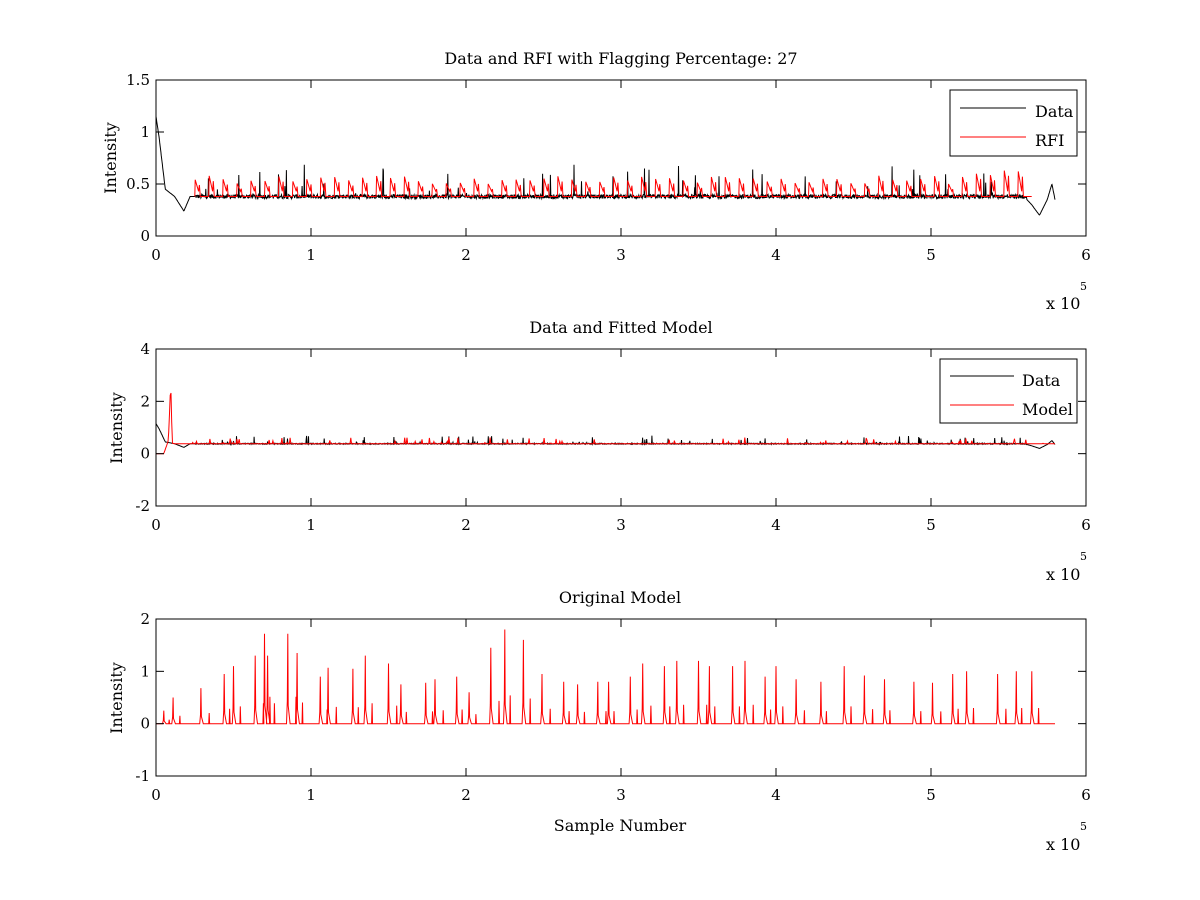 This screenshot has width=1200, height=900. What do you see at coordinates (1049, 140) in the screenshot?
I see `subplot-1-legend-label-rfi: RFI` at bounding box center [1049, 140].